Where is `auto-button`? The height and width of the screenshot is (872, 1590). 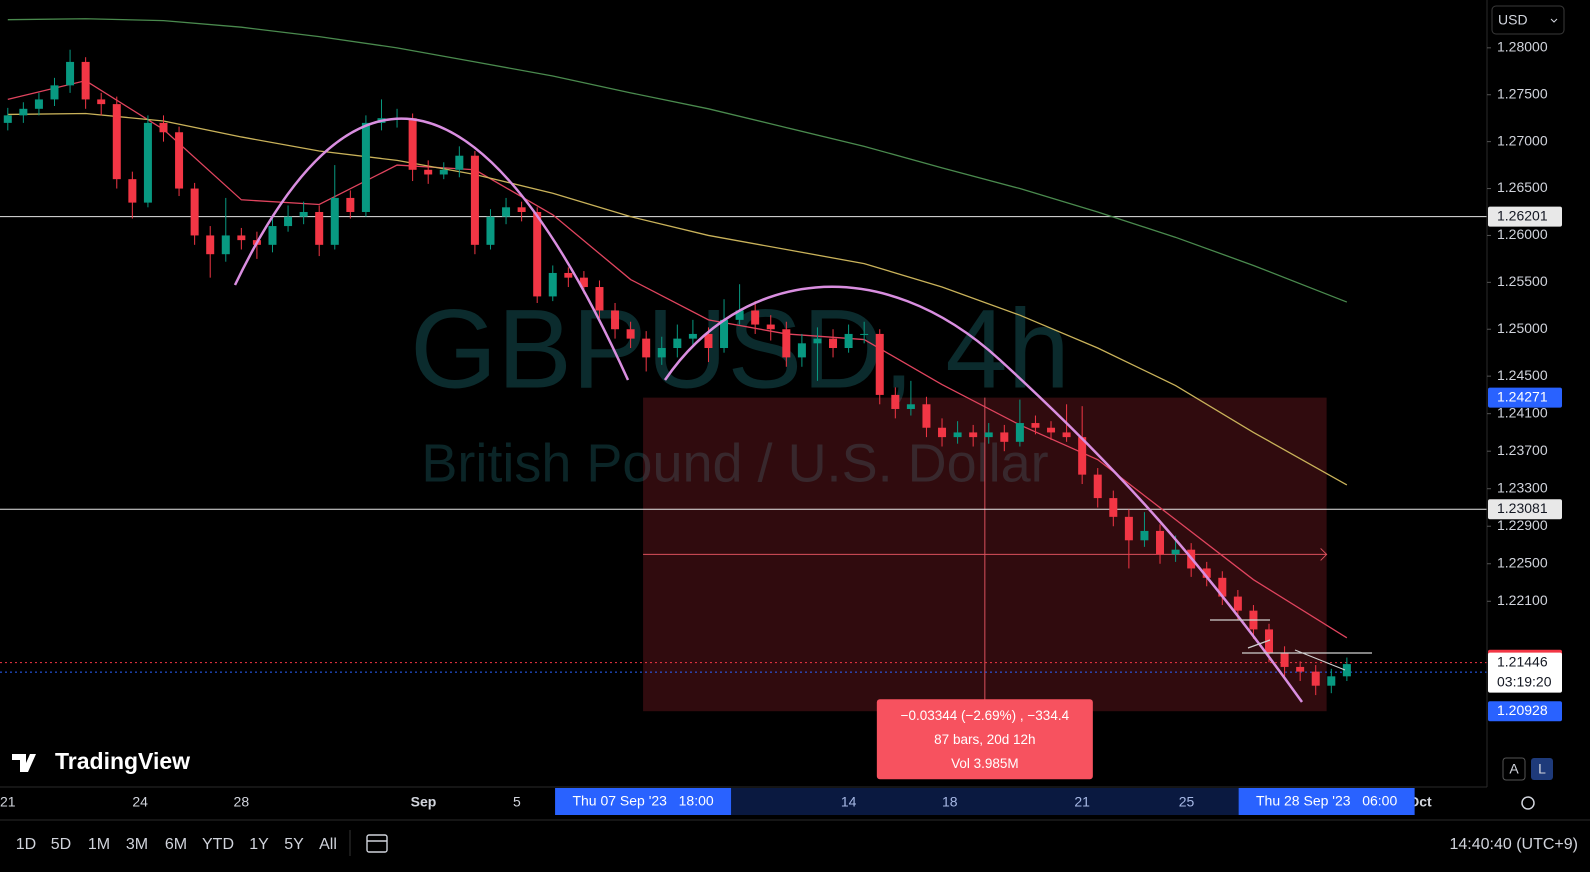
auto-button is located at coordinates (1514, 769).